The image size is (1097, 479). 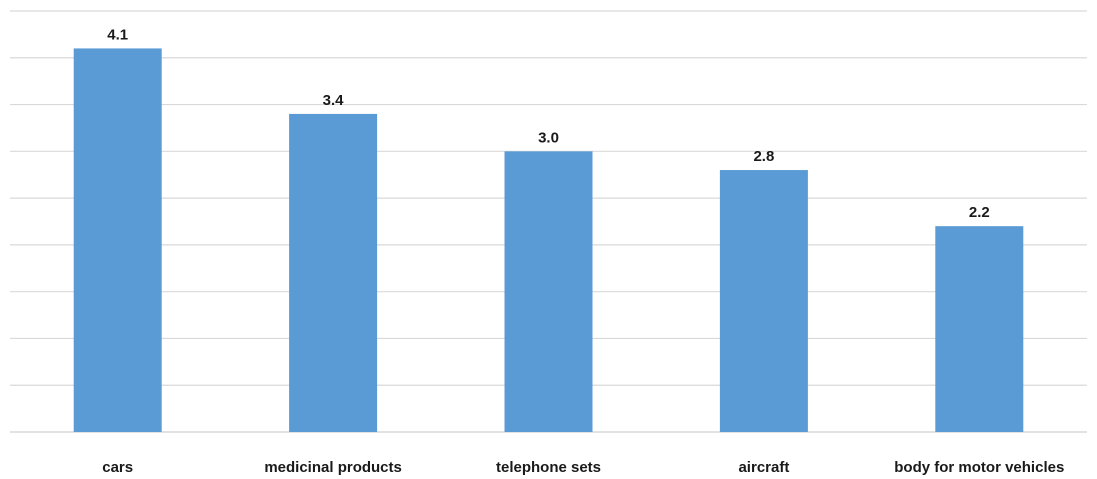 I want to click on category-label: cars, so click(x=117, y=467).